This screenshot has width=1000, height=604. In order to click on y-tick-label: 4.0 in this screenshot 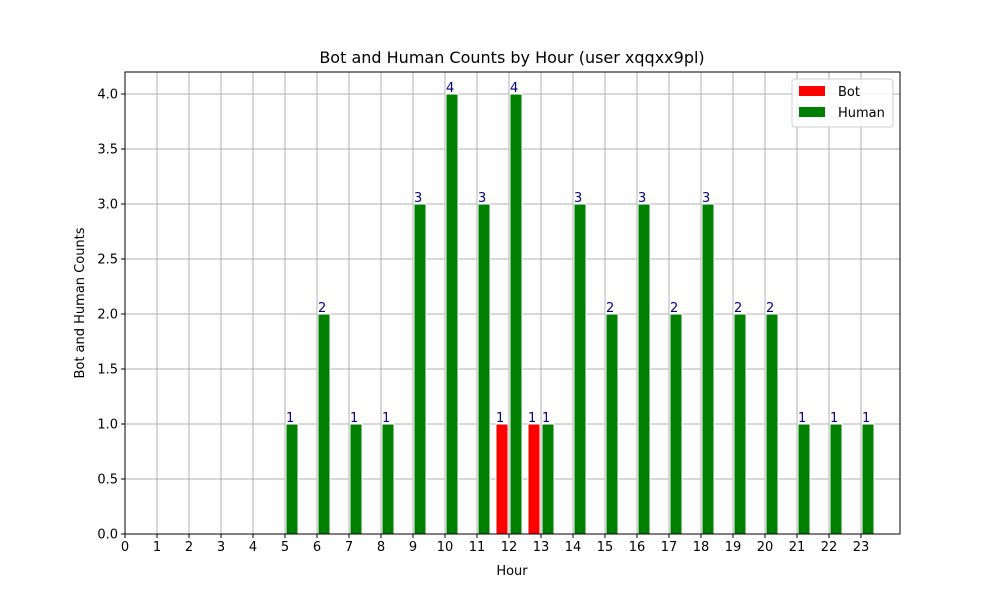, I will do `click(107, 95)`.